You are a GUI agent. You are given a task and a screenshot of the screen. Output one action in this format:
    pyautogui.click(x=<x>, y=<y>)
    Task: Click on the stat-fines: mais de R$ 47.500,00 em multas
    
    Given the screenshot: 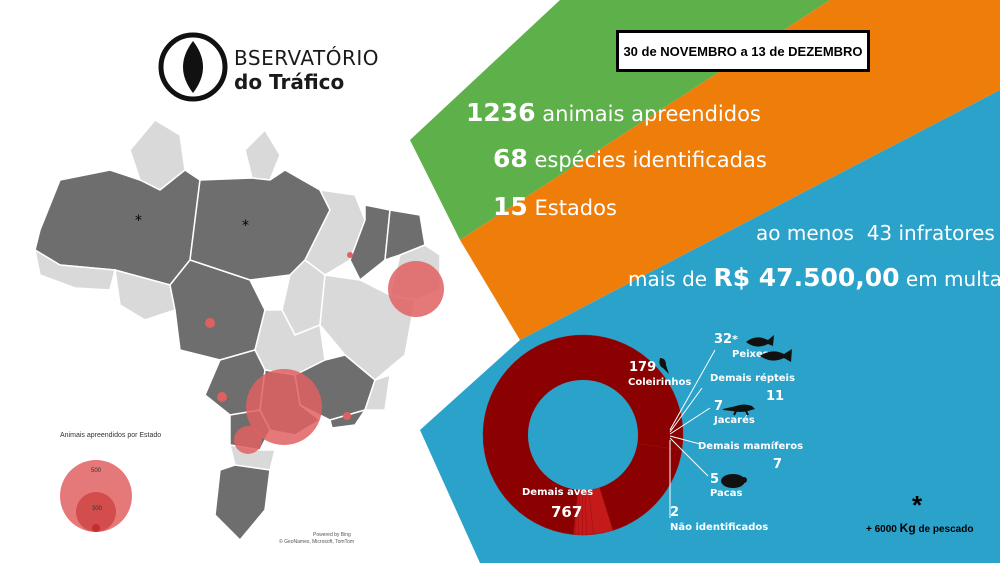 What is the action you would take?
    pyautogui.click(x=814, y=277)
    